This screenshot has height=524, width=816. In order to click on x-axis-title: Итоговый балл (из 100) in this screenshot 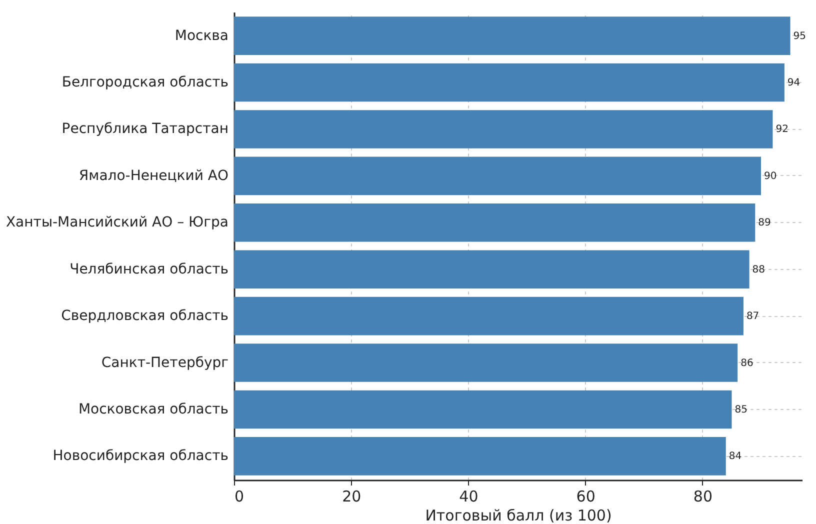, I will do `click(518, 515)`.